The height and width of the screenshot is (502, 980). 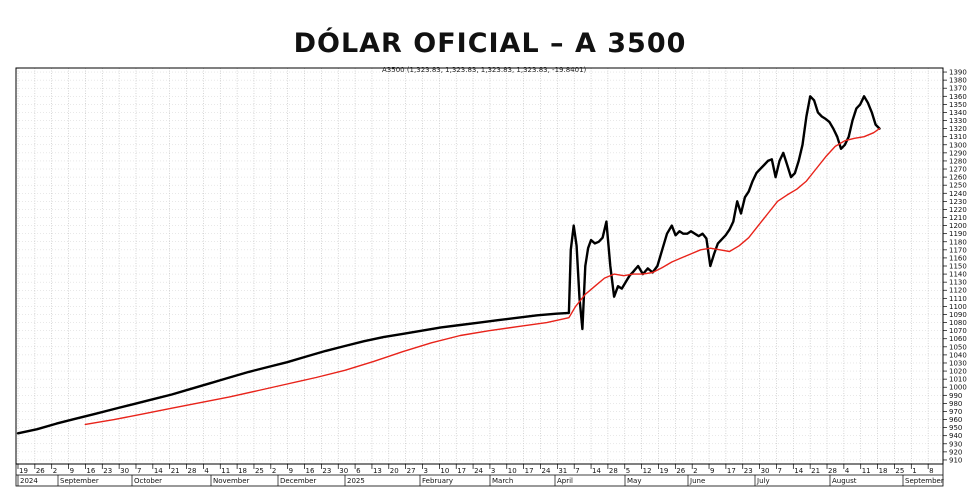 I want to click on y-tick-label: 1300, so click(x=958, y=145).